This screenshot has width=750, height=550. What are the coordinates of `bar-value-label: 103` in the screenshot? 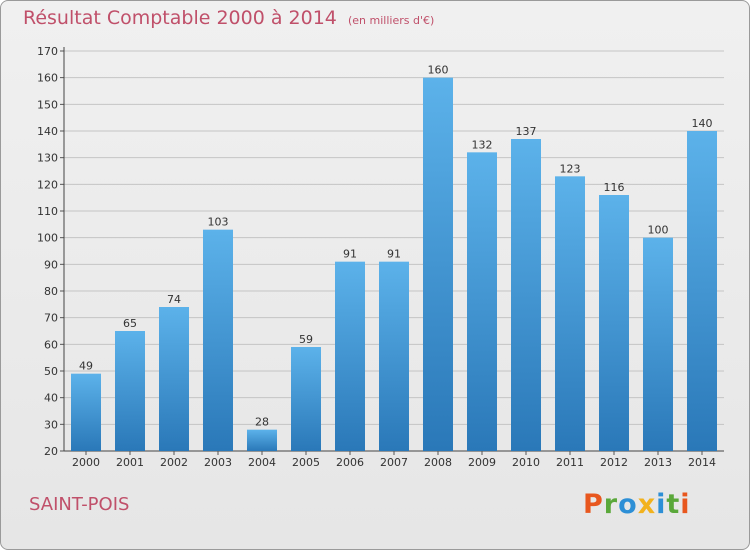 It's located at (218, 222).